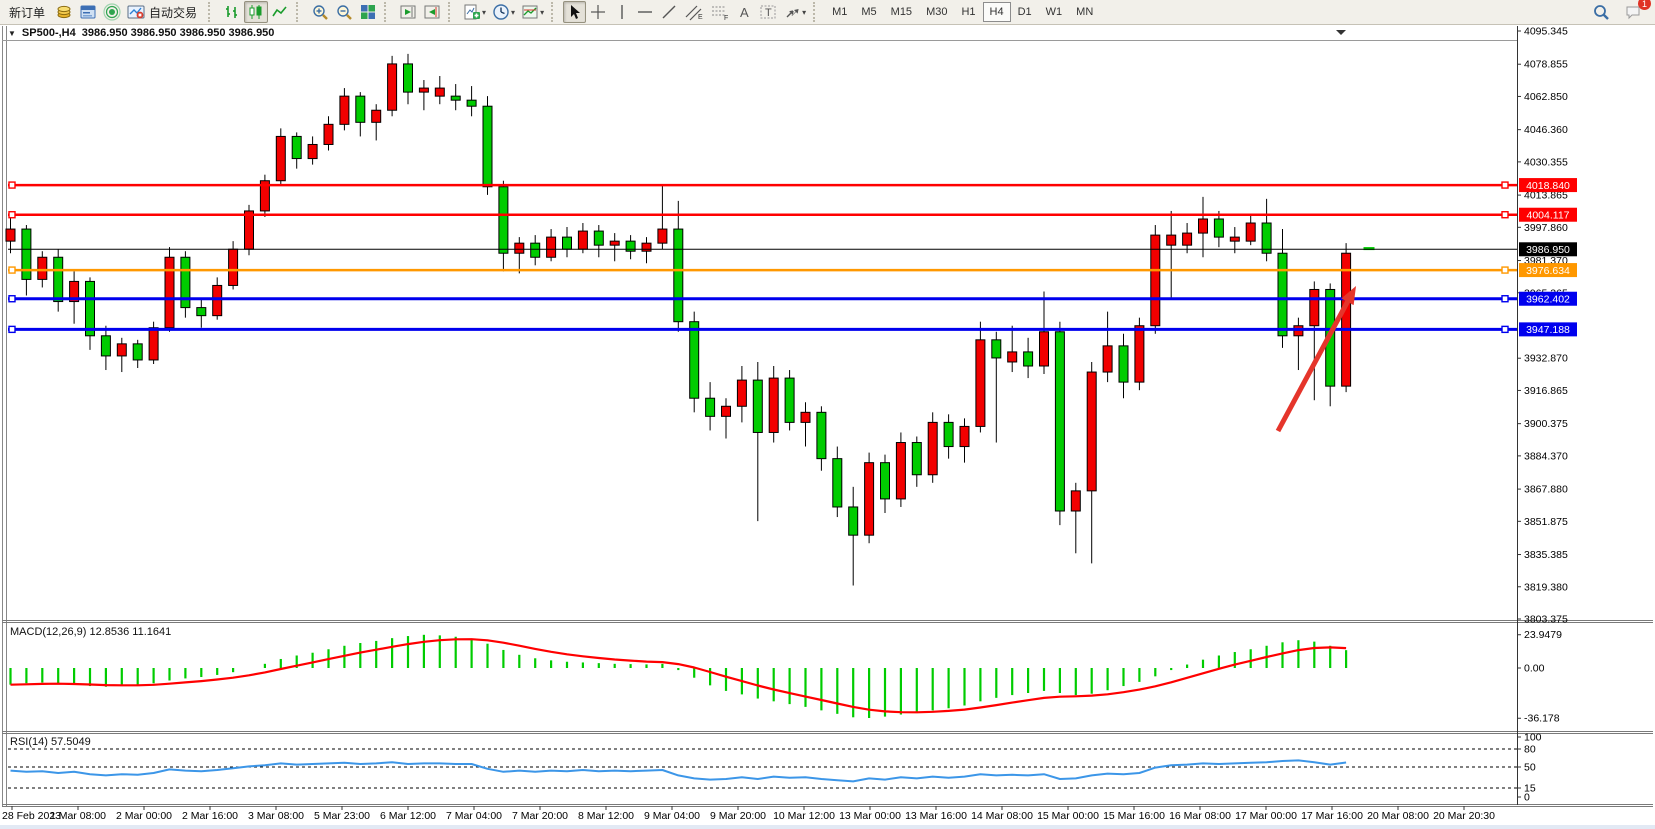 The image size is (1655, 829). Describe the element at coordinates (532, 12) in the screenshot. I see `chart-template-icon: ▾` at that location.